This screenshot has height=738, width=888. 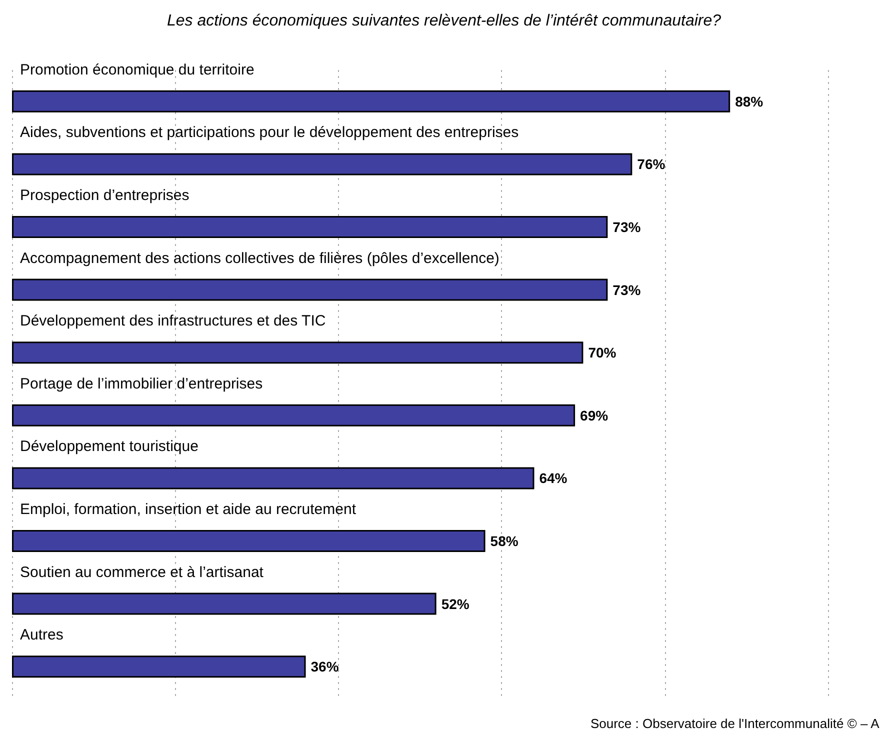 I want to click on data-label: 76%, so click(x=651, y=164).